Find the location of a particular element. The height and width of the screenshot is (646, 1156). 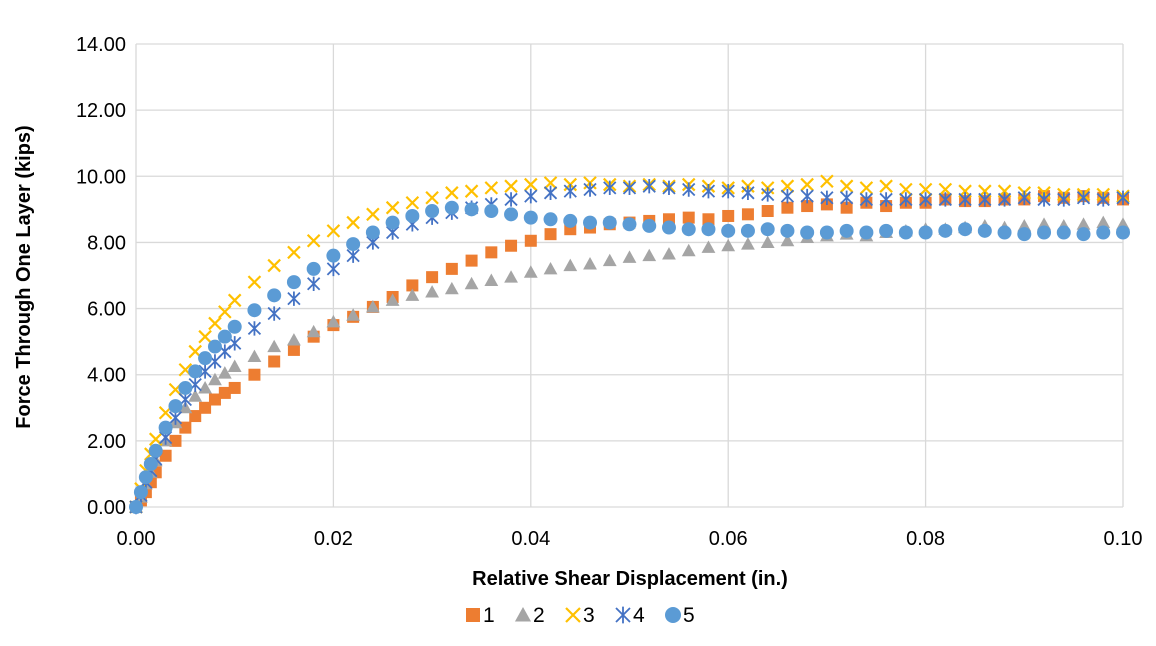

legend-item-2: 2 is located at coordinates (529, 615).